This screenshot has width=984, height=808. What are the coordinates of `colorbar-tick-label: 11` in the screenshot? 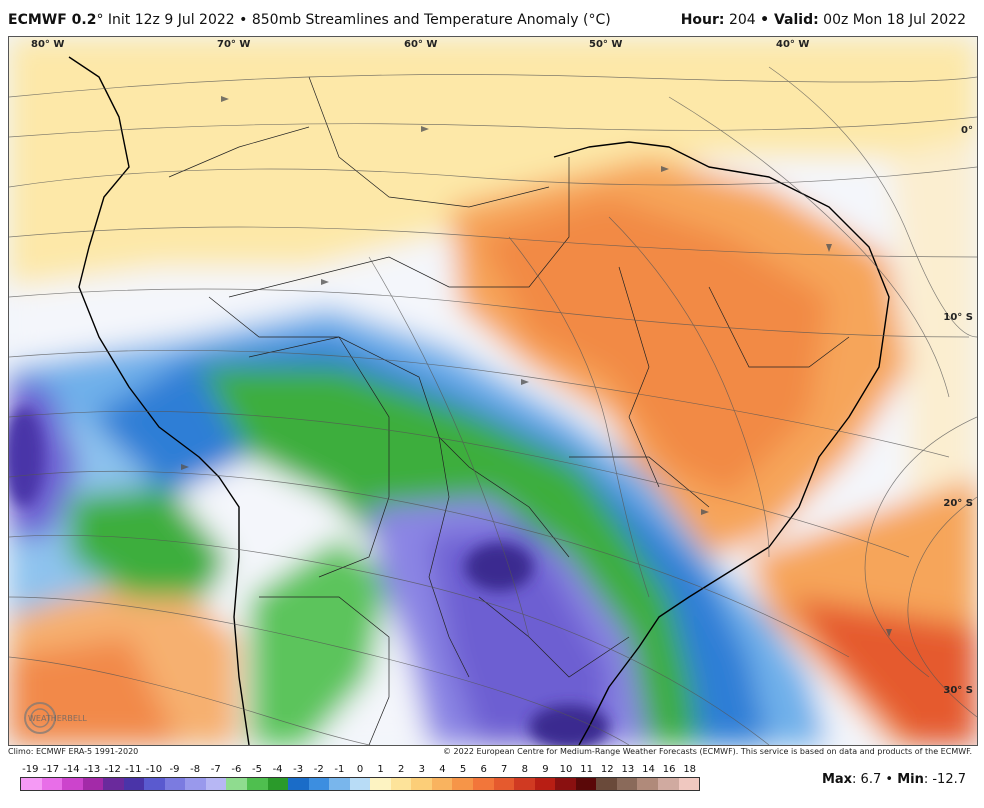 It's located at (587, 769).